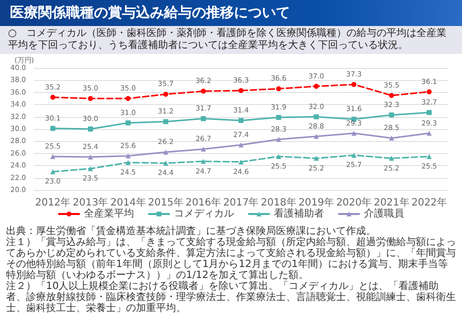  What do you see at coordinates (316, 202) in the screenshot?
I see `x-tick-label: 2019年` at bounding box center [316, 202].